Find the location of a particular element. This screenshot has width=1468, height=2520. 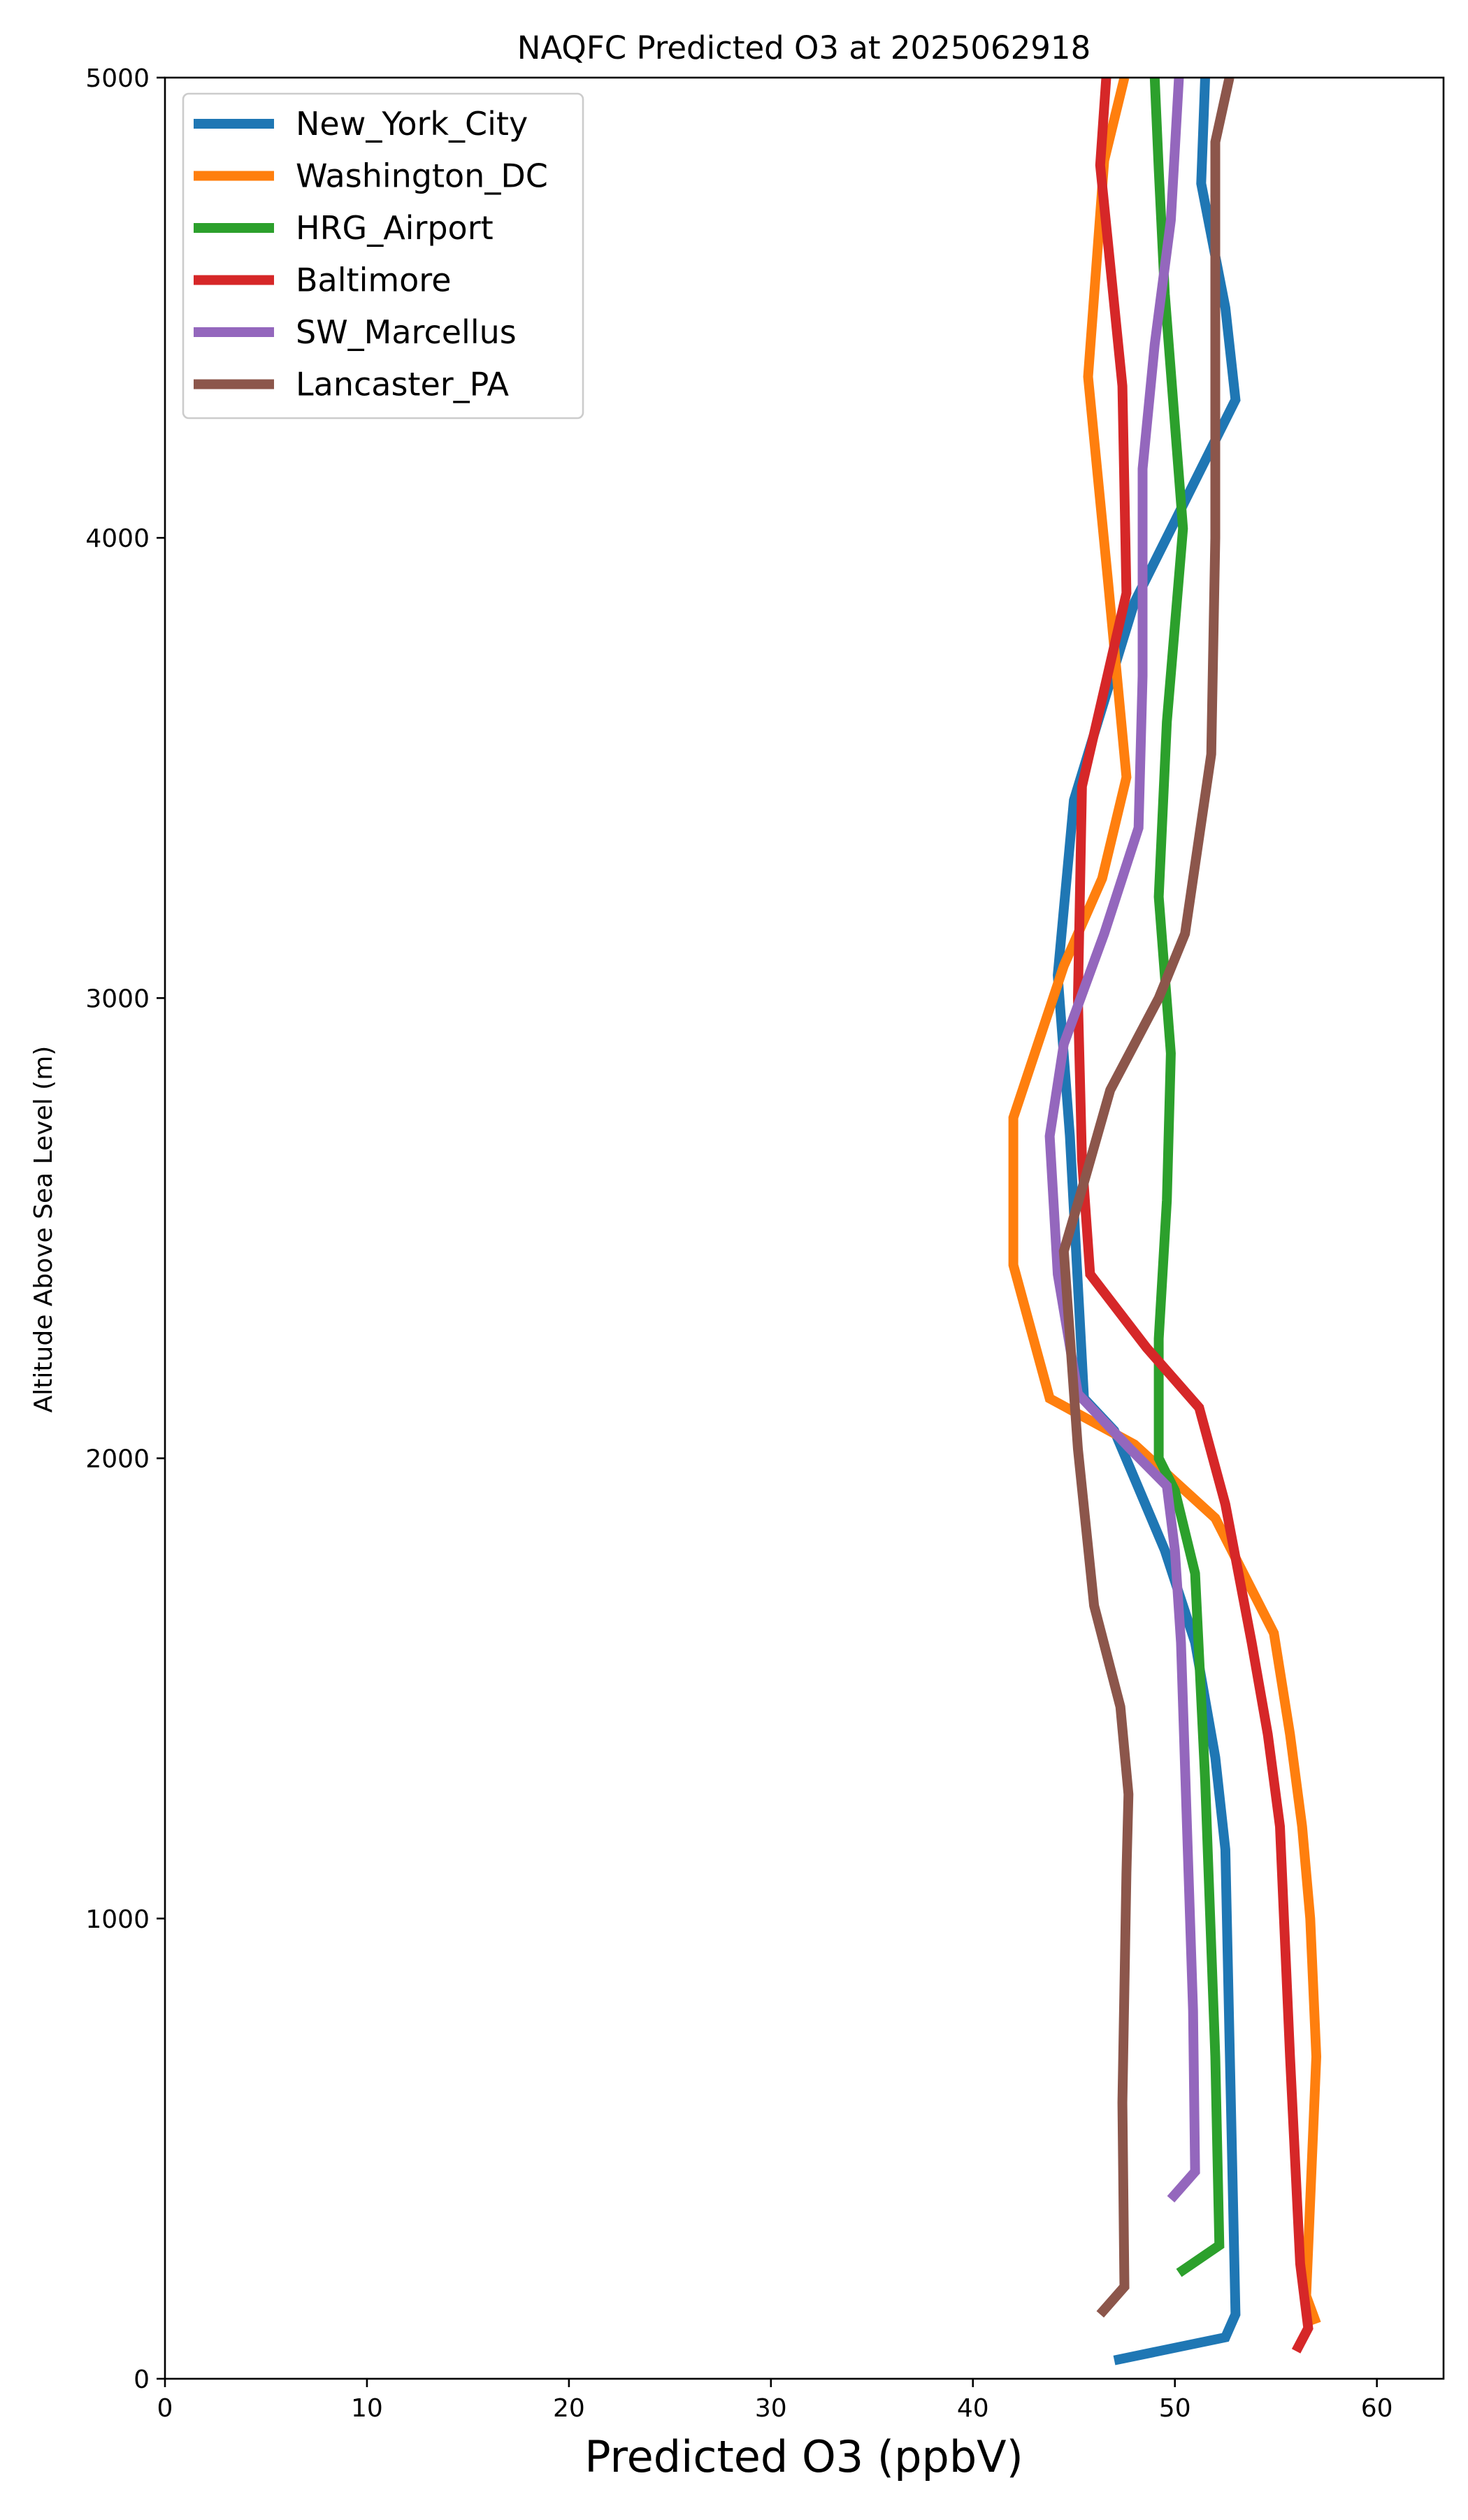

x-tick-label: 0 is located at coordinates (165, 2408).